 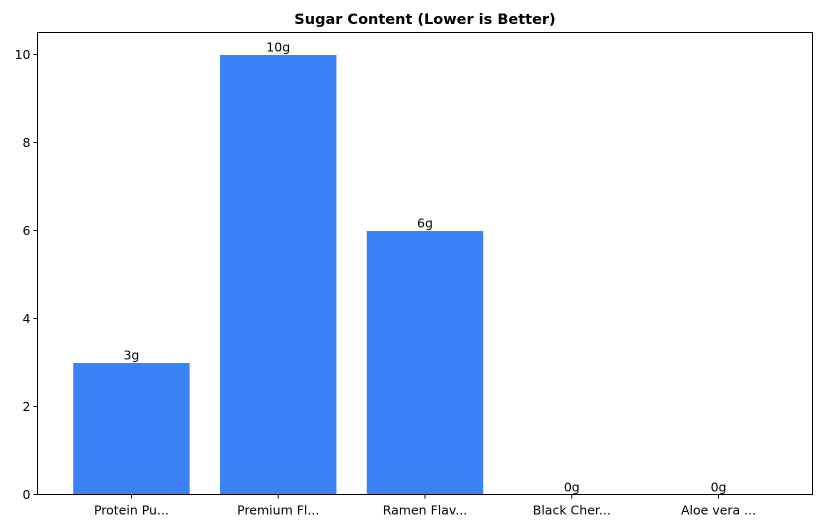 I want to click on data-label: 10g, so click(x=278, y=47).